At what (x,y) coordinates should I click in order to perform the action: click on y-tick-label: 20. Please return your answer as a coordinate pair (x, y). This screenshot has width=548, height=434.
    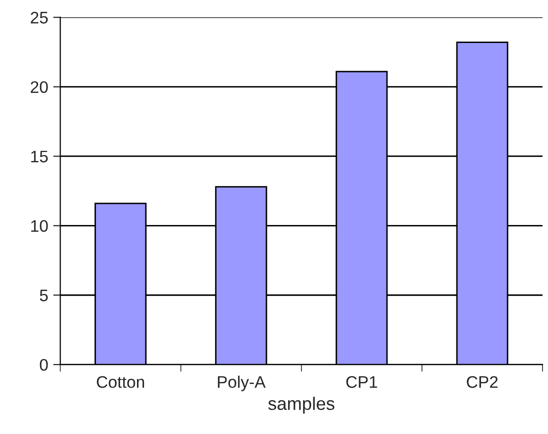
    Looking at the image, I should click on (39, 87).